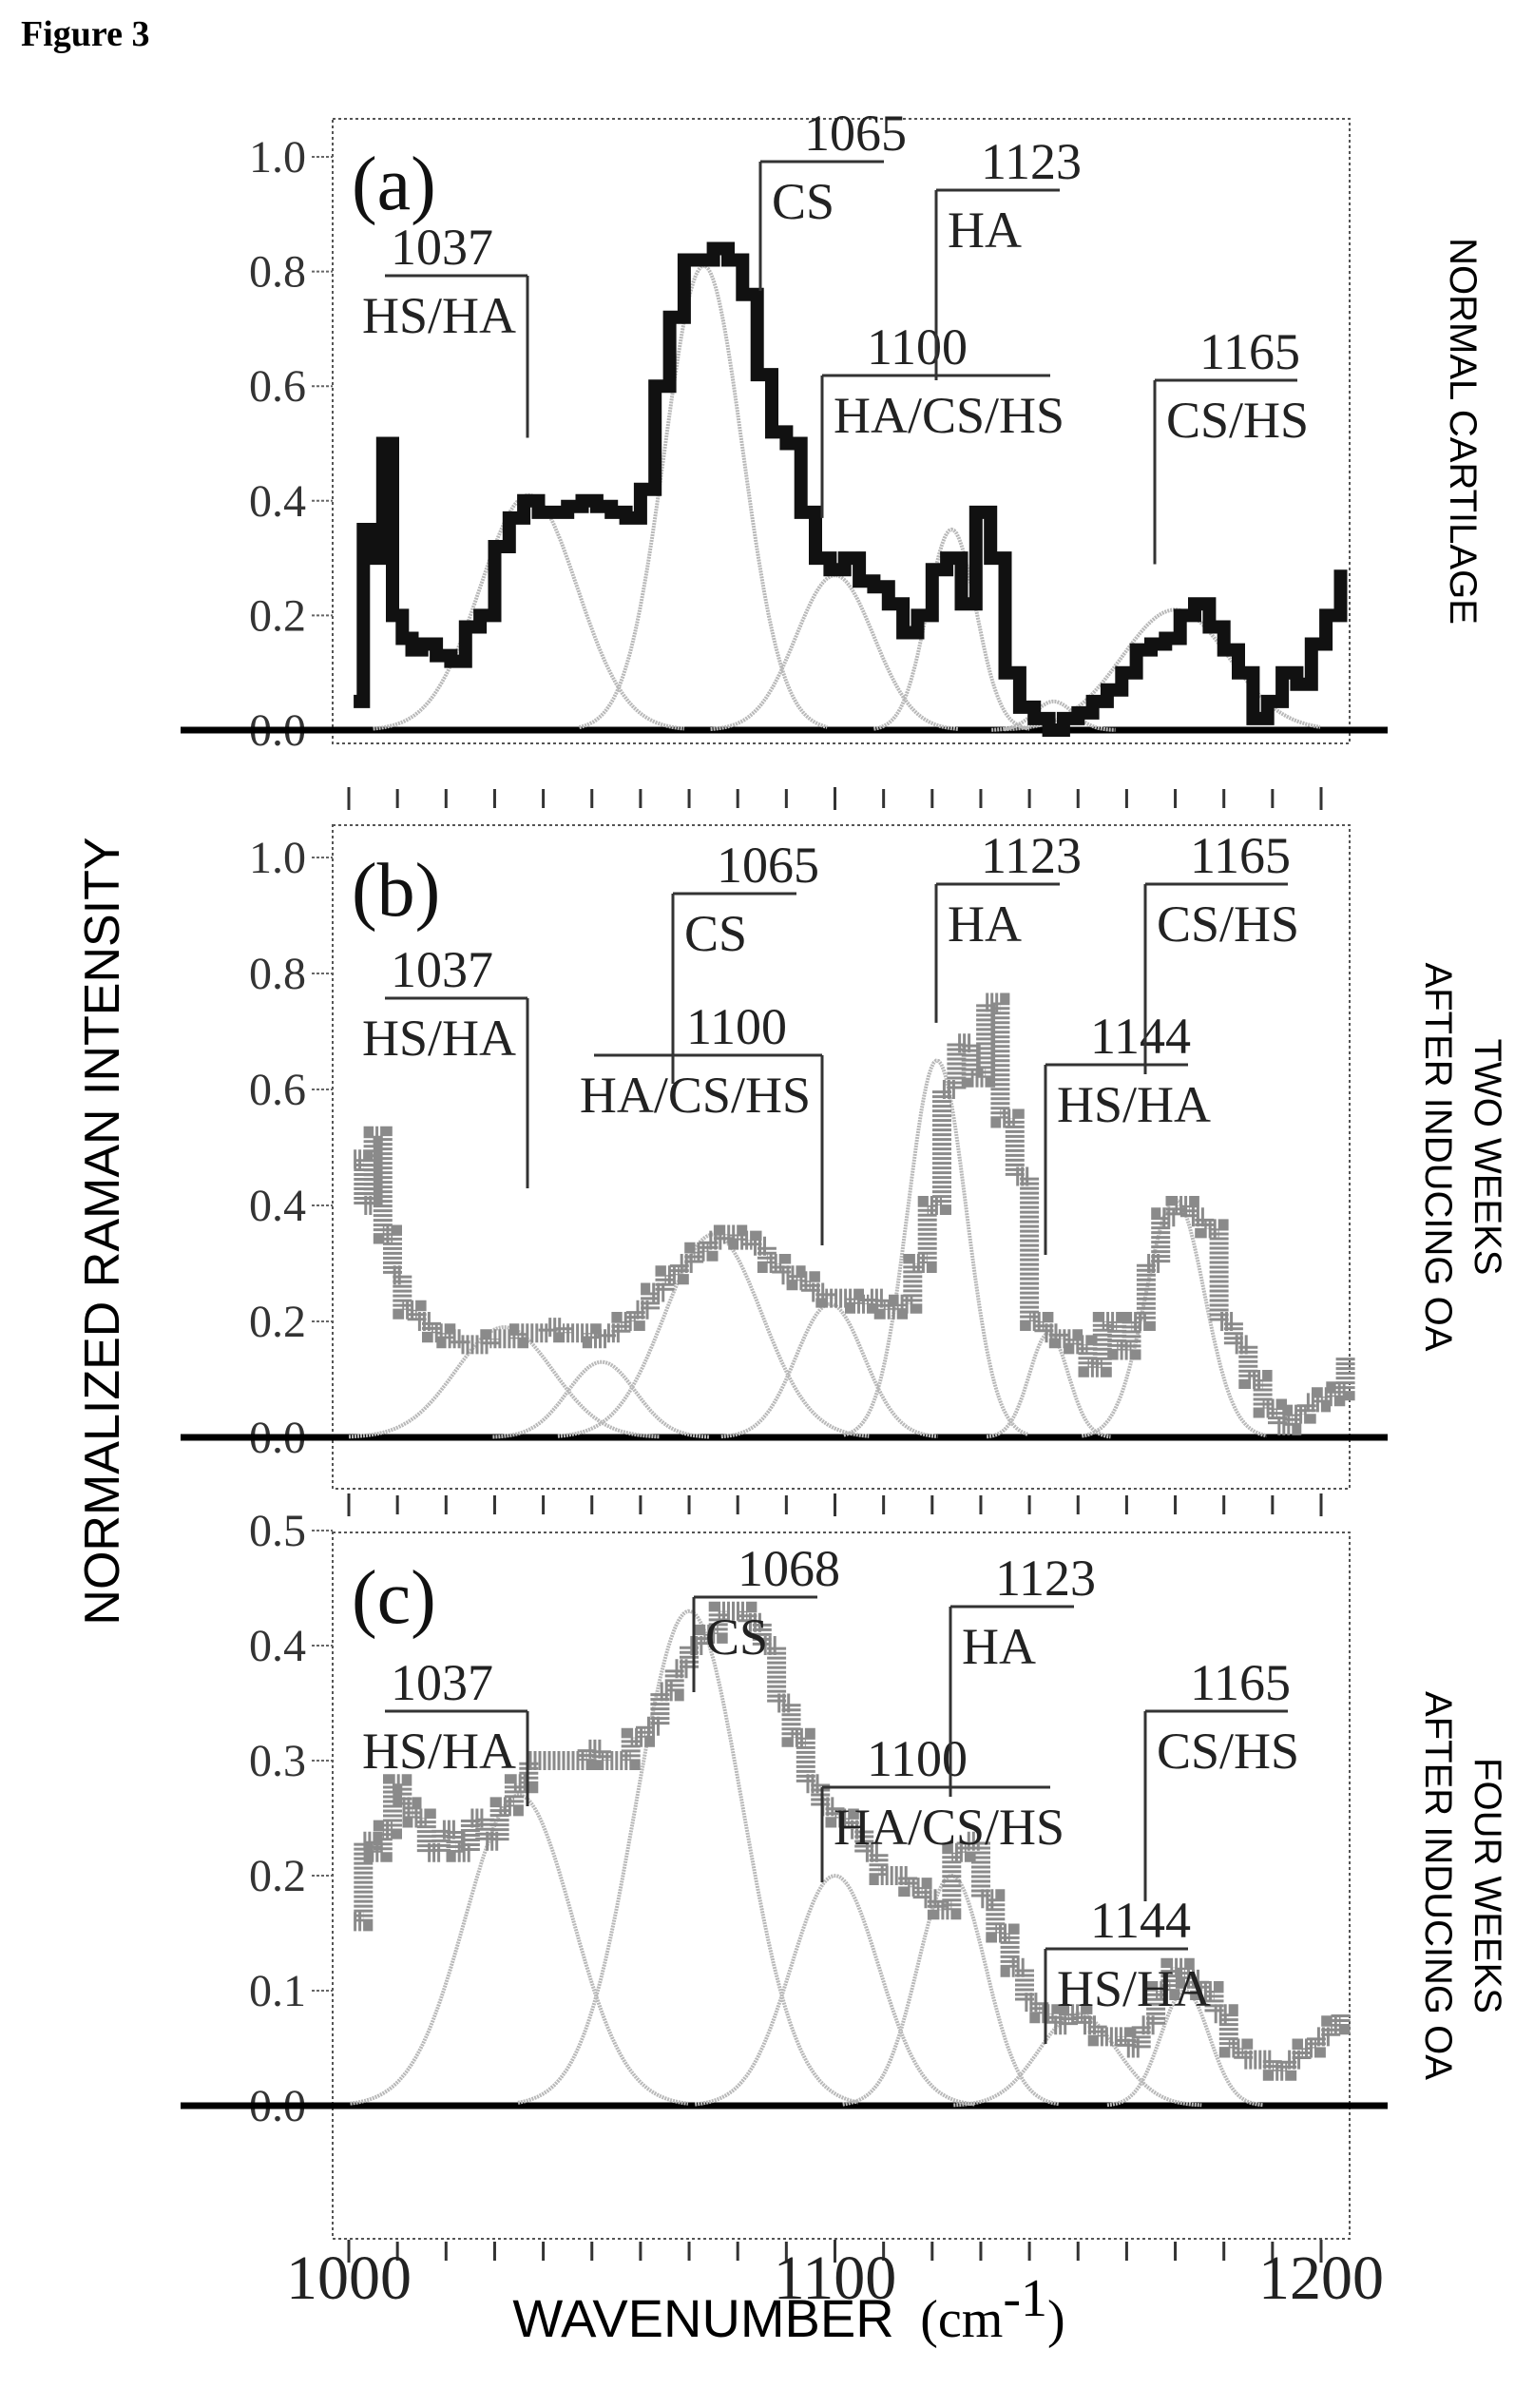  Describe the element at coordinates (985, 925) in the screenshot. I see `annotation-species: HA` at that location.